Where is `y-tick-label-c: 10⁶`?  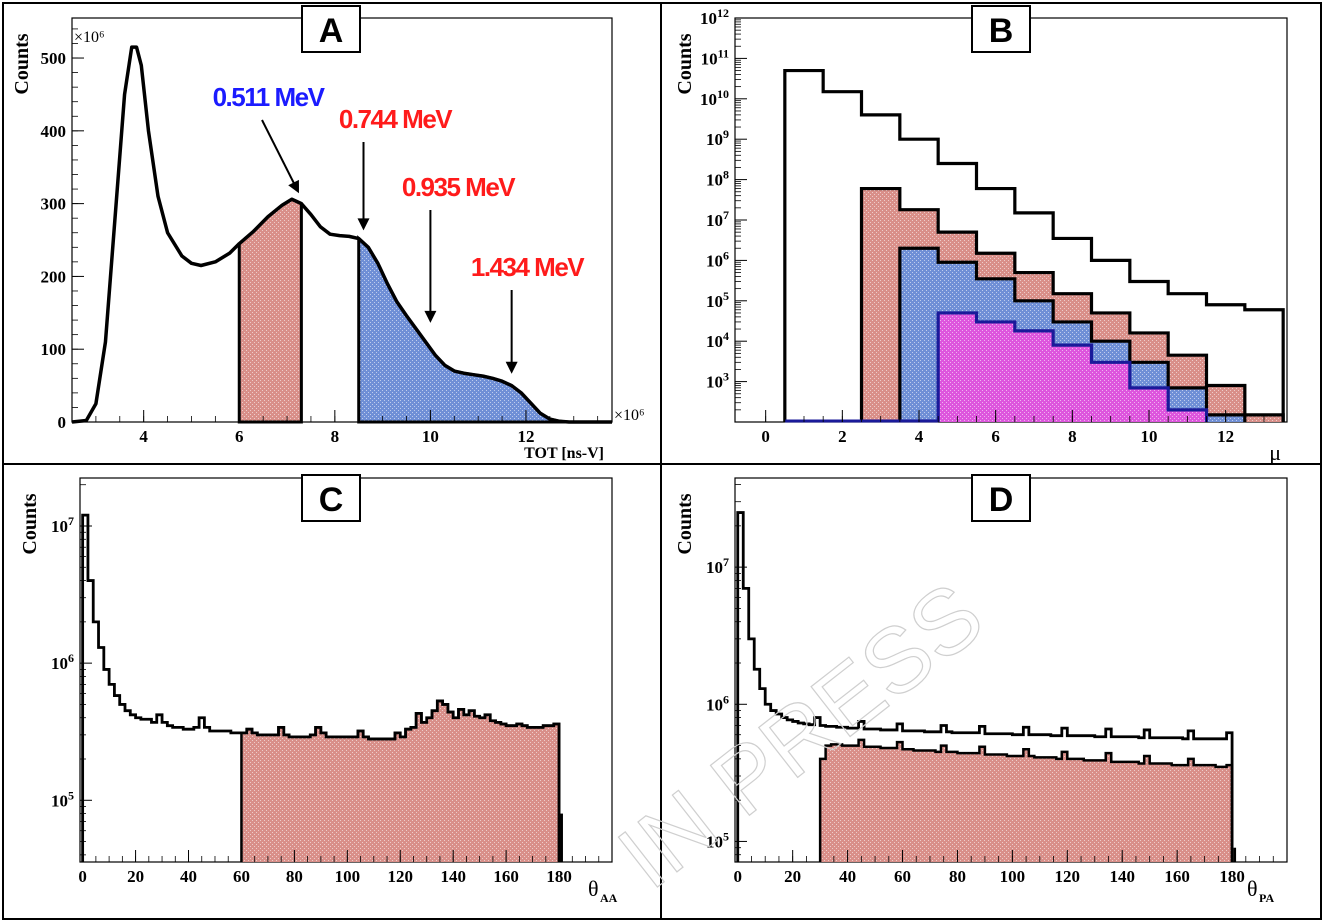
y-tick-label-c: 10⁶ is located at coordinates (62, 662).